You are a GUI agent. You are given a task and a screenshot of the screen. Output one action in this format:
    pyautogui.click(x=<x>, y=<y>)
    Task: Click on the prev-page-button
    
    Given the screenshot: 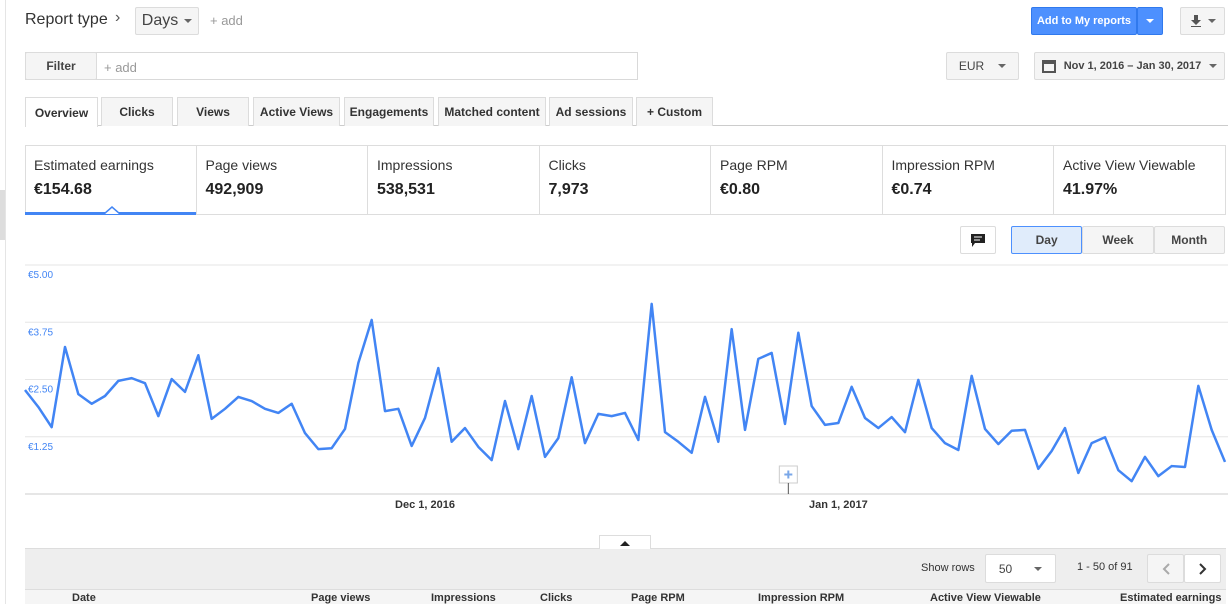 What is the action you would take?
    pyautogui.click(x=1165, y=568)
    